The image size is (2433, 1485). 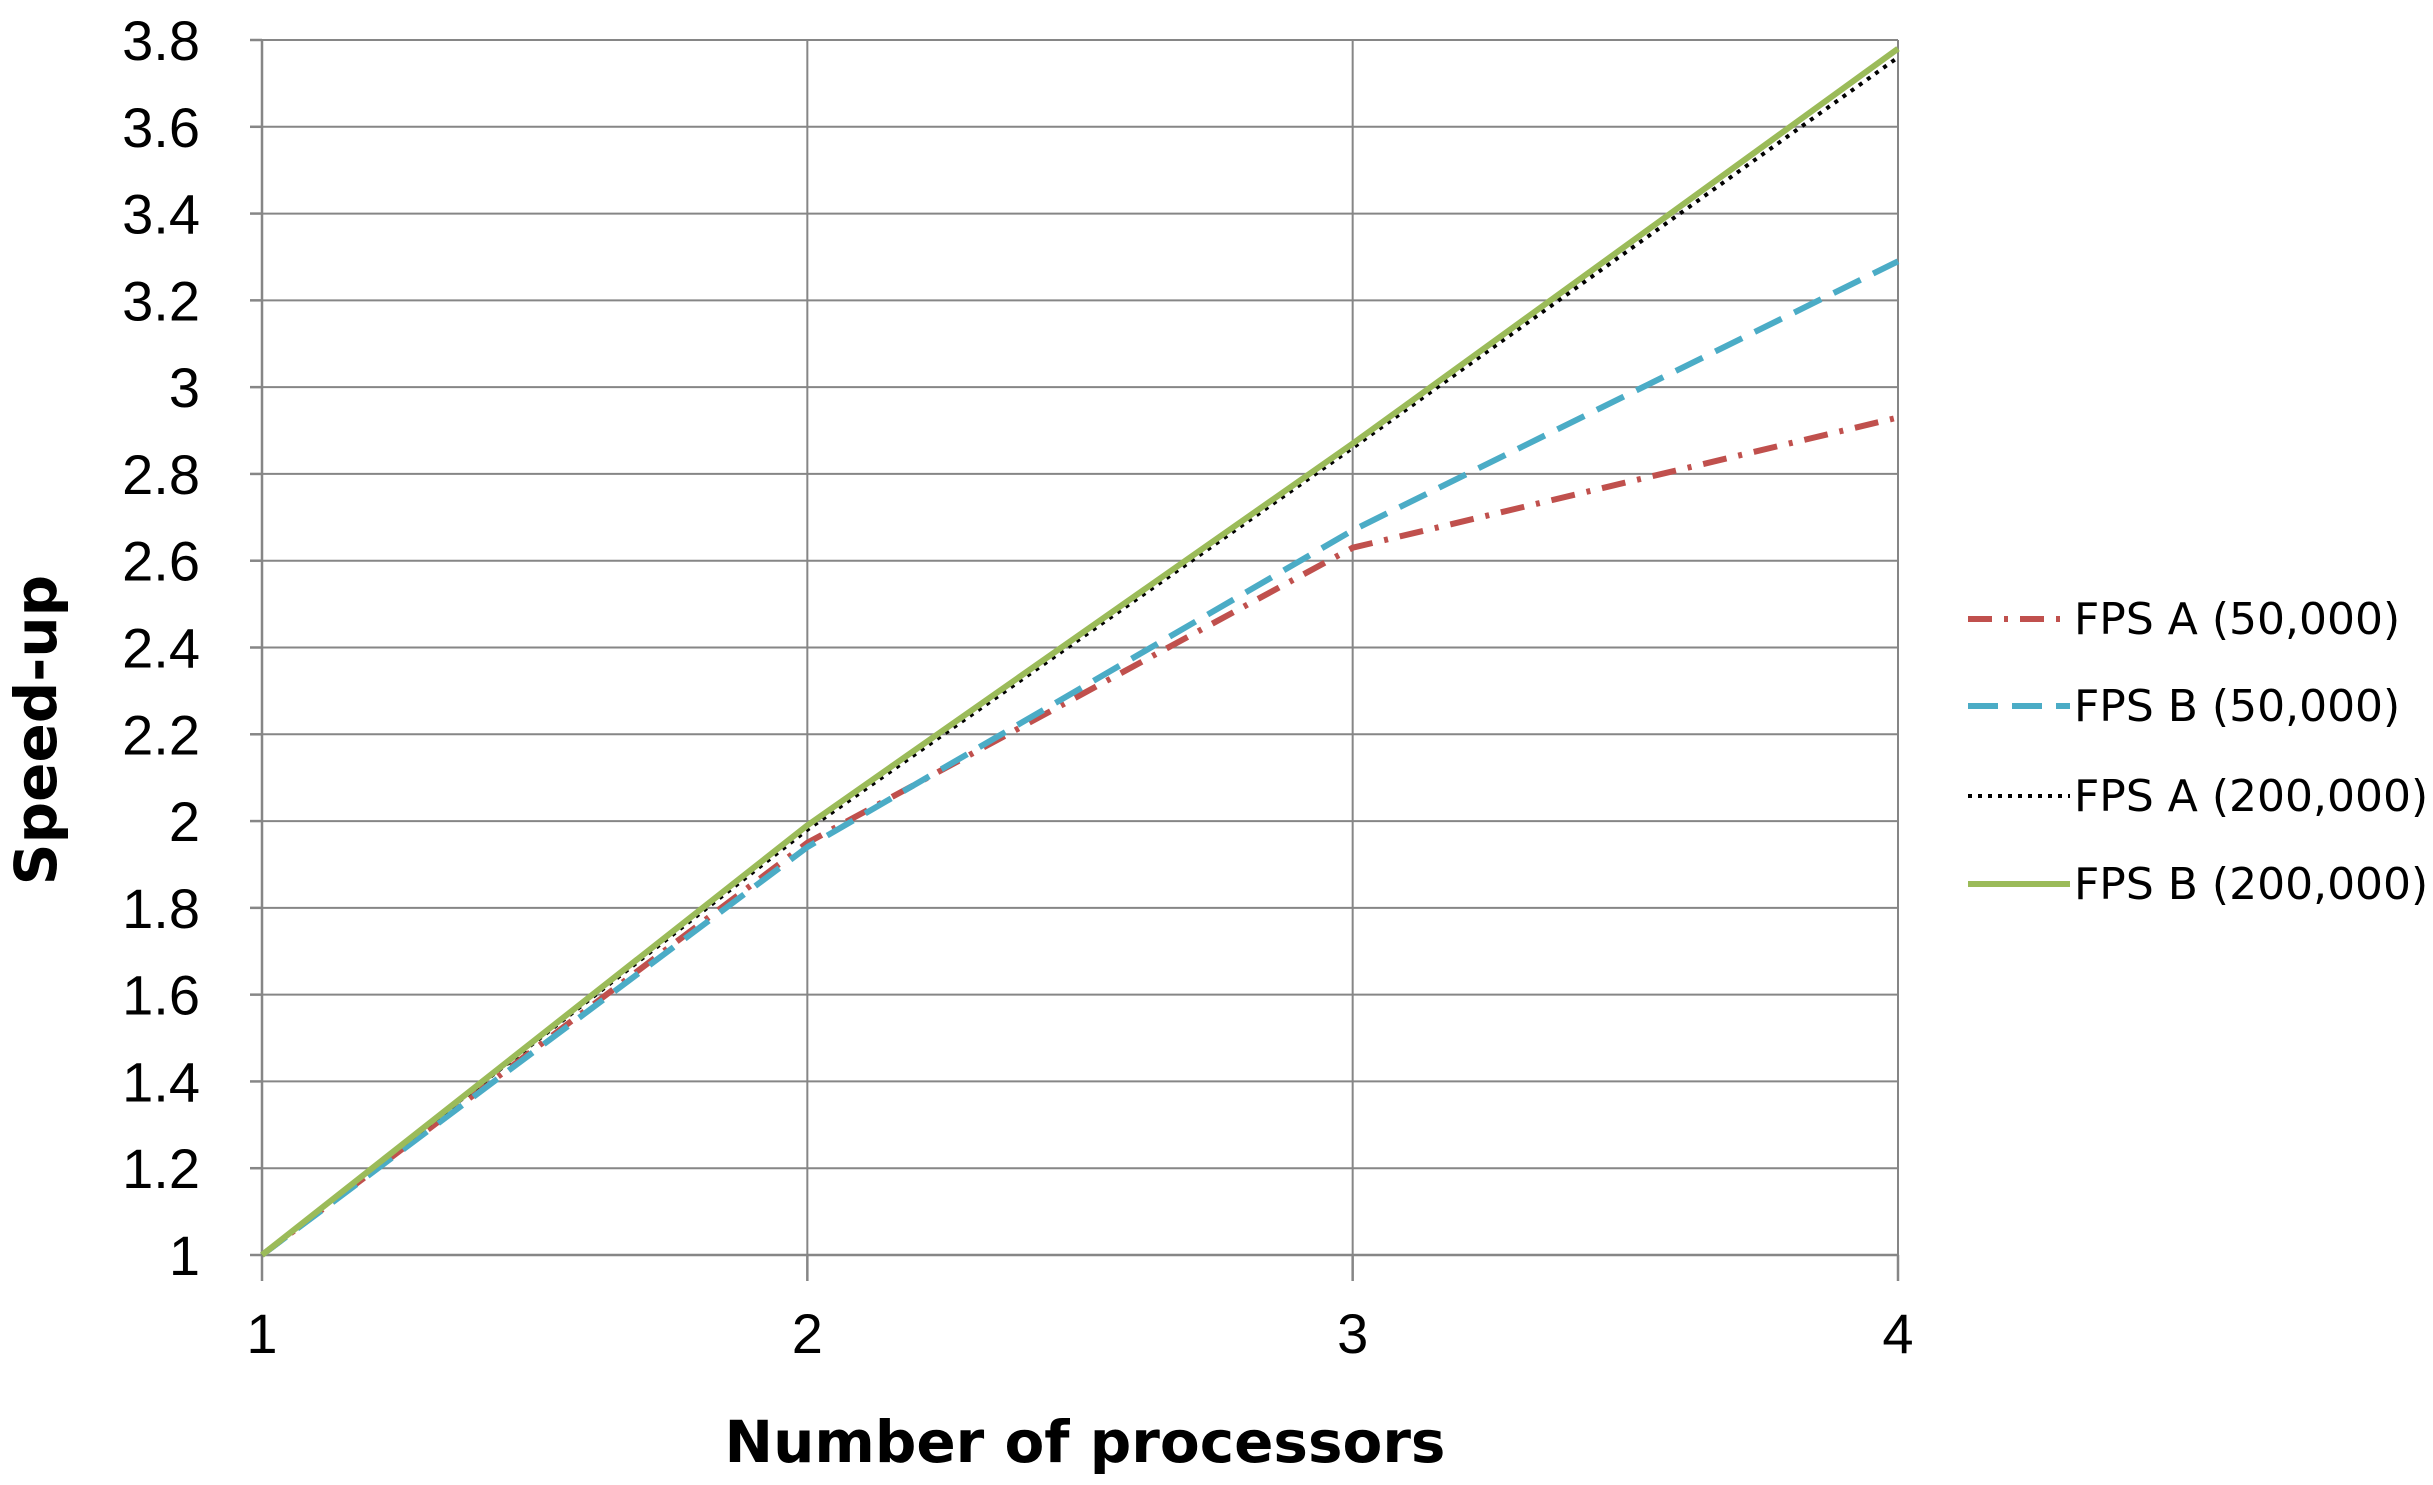 What do you see at coordinates (161, 40) in the screenshot?
I see `y-tick-label: 3.8` at bounding box center [161, 40].